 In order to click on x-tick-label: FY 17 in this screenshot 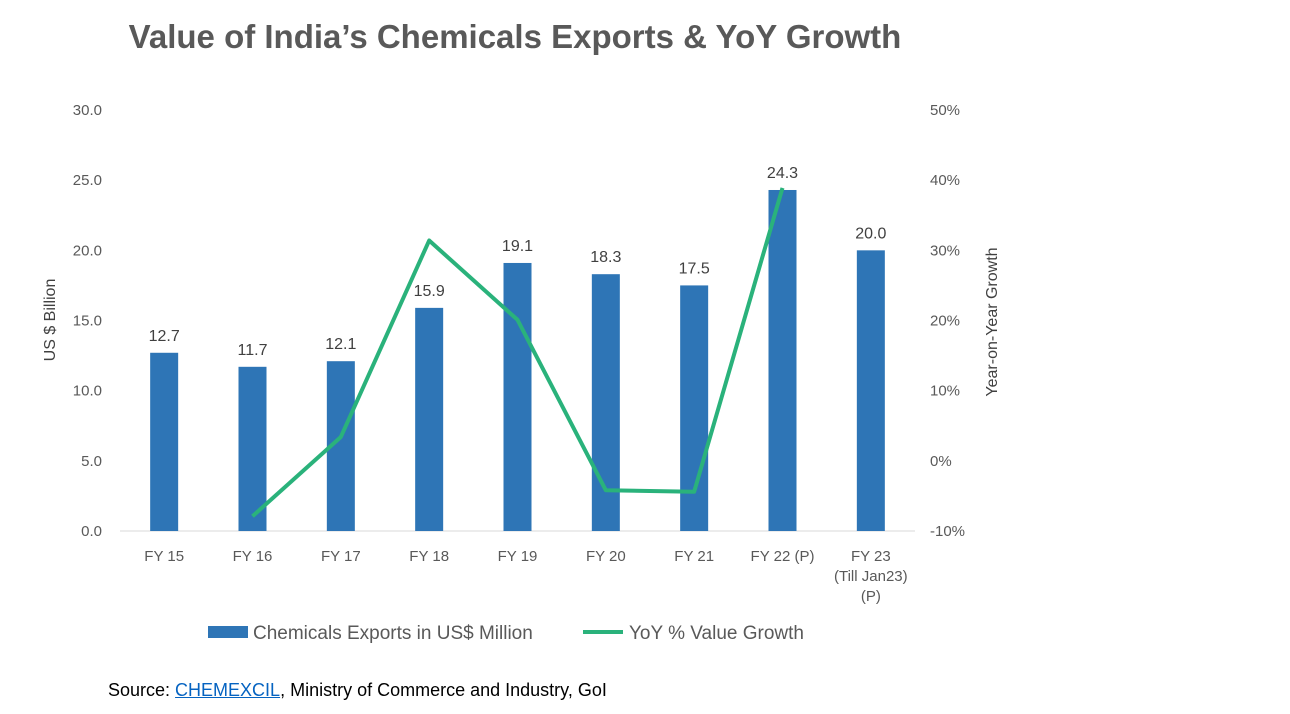, I will do `click(341, 556)`.